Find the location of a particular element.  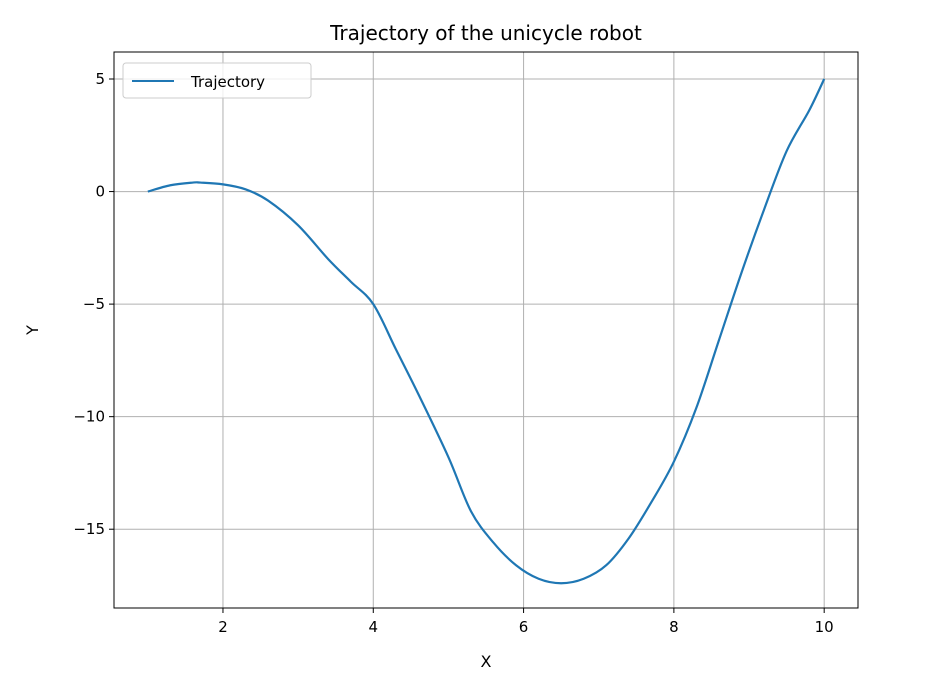

legend-box is located at coordinates (217, 80).